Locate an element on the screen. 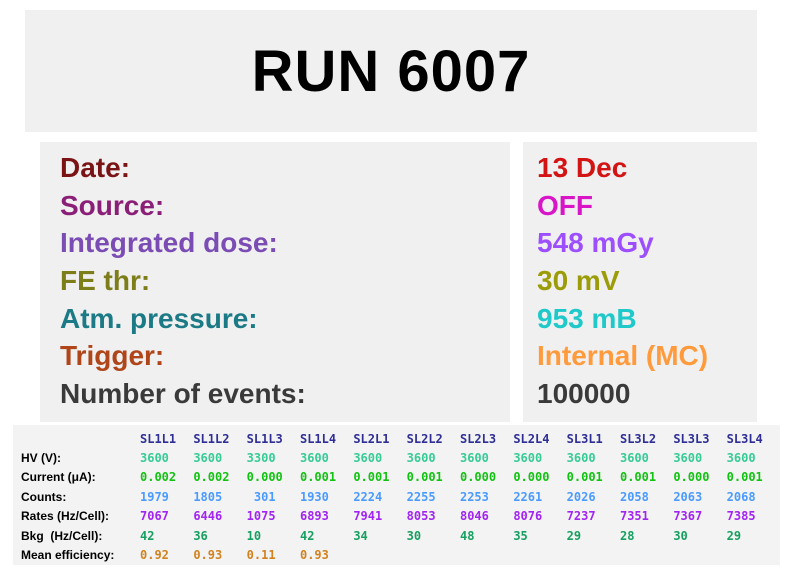 This screenshot has height=572, width=796. info-value-trigger: Internal (MC) is located at coordinates (623, 356).